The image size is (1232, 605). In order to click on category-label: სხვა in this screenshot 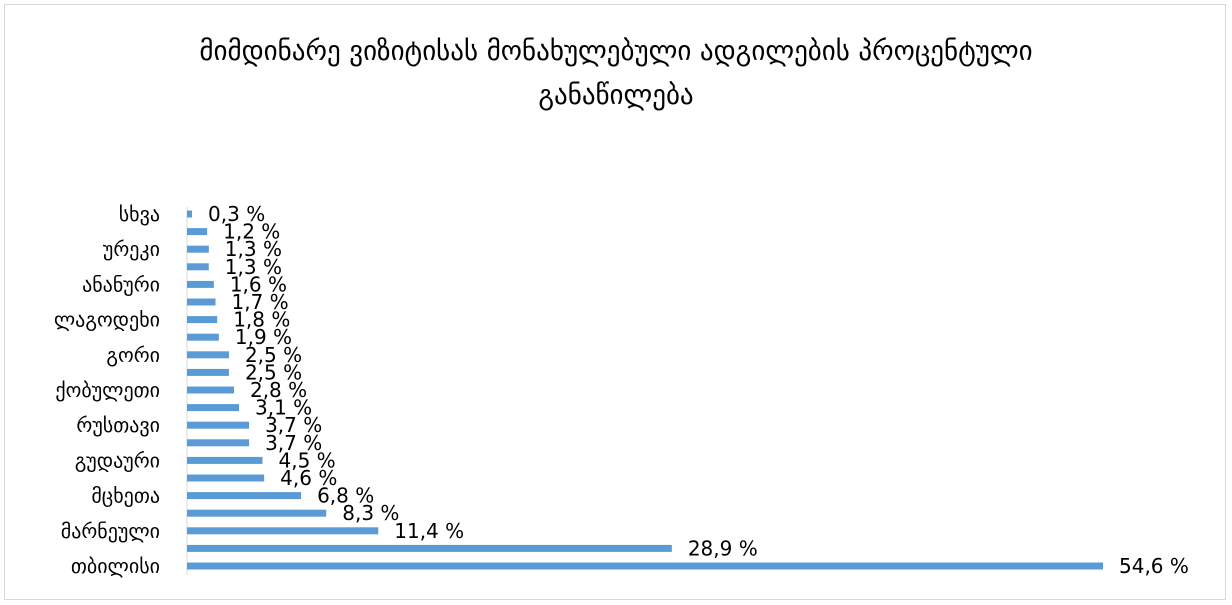, I will do `click(139, 214)`.